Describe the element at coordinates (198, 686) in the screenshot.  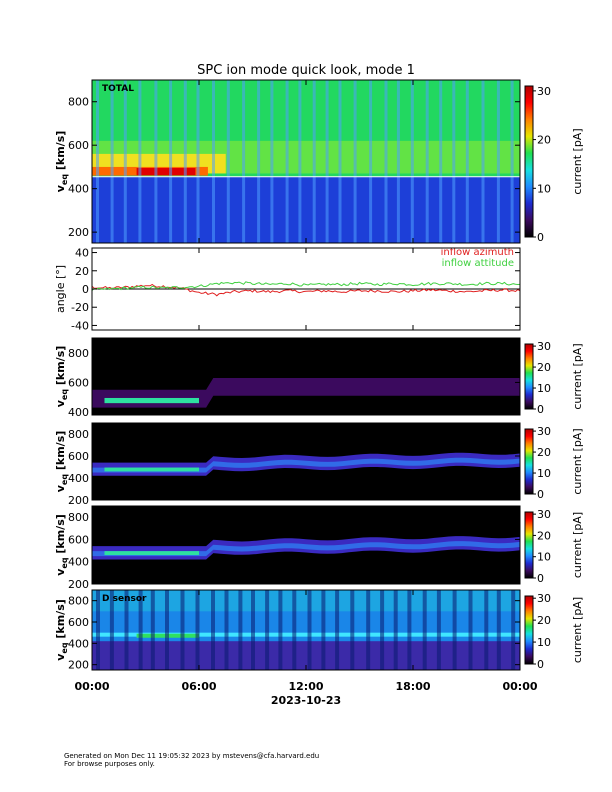
I see `x-tick-label: 06:00` at that location.